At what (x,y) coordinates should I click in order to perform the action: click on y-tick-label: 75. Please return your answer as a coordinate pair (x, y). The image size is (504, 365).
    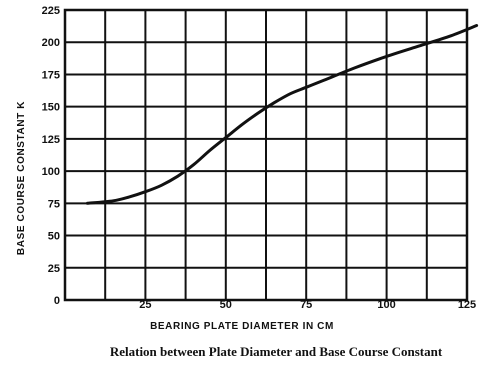
    Looking at the image, I should click on (54, 204).